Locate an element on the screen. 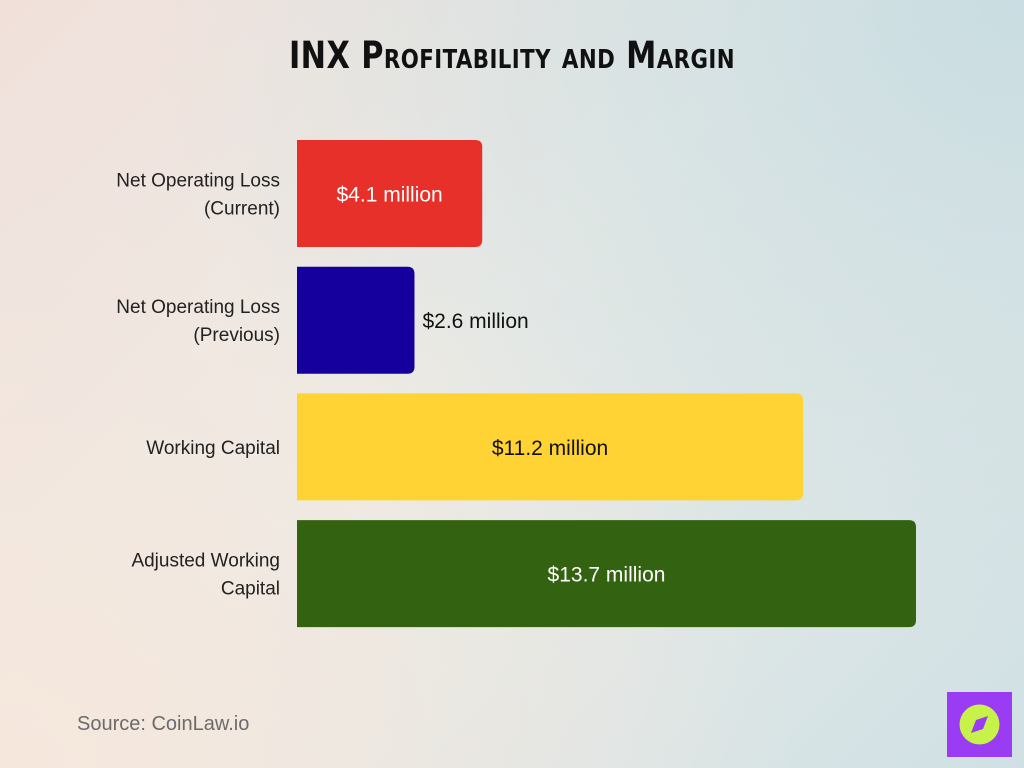 Image resolution: width=1024 pixels, height=768 pixels. bar-group: Adjusted Working Capital $13.7 million is located at coordinates (523, 574).